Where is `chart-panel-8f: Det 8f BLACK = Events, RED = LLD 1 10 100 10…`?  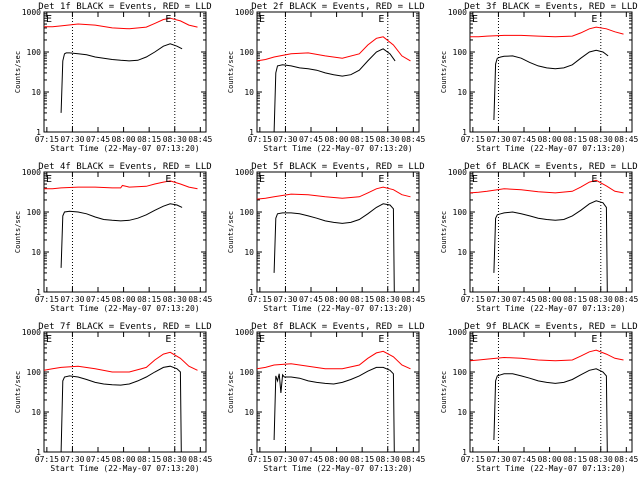
chart-panel-8f: Det 8f BLACK = Events, RED = LLD 1 10 100 10… is located at coordinates (326, 397).